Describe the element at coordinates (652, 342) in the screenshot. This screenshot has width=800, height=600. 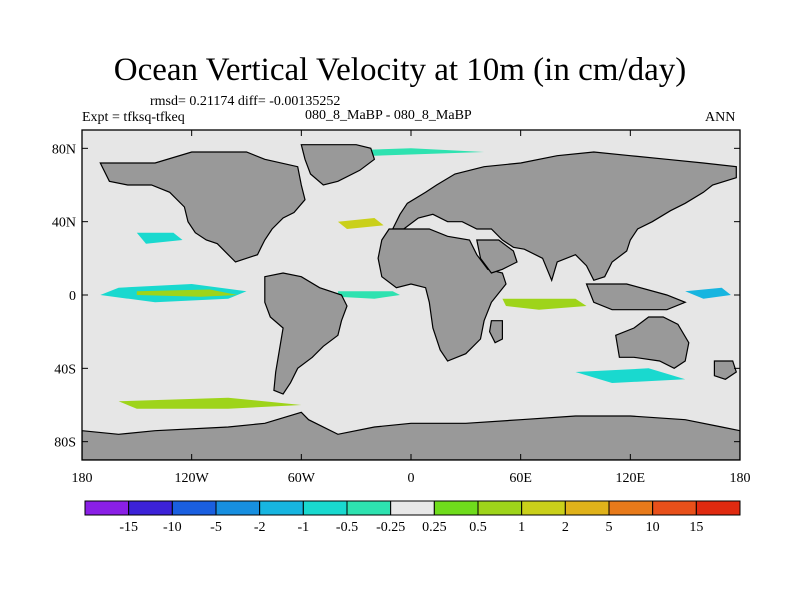
I see `land-australia` at that location.